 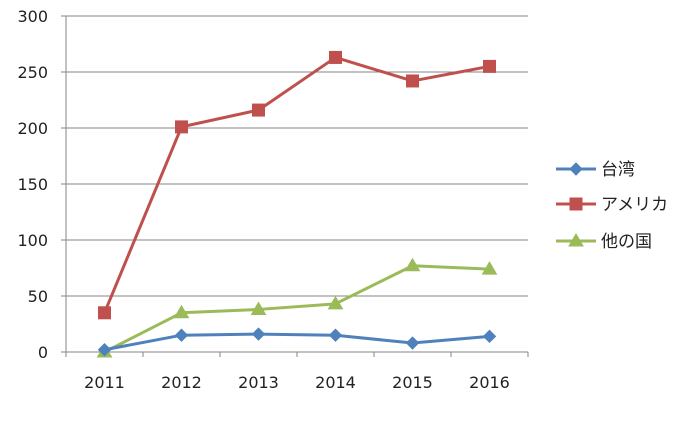 I want to click on y-tick-label: 300, so click(x=32, y=16).